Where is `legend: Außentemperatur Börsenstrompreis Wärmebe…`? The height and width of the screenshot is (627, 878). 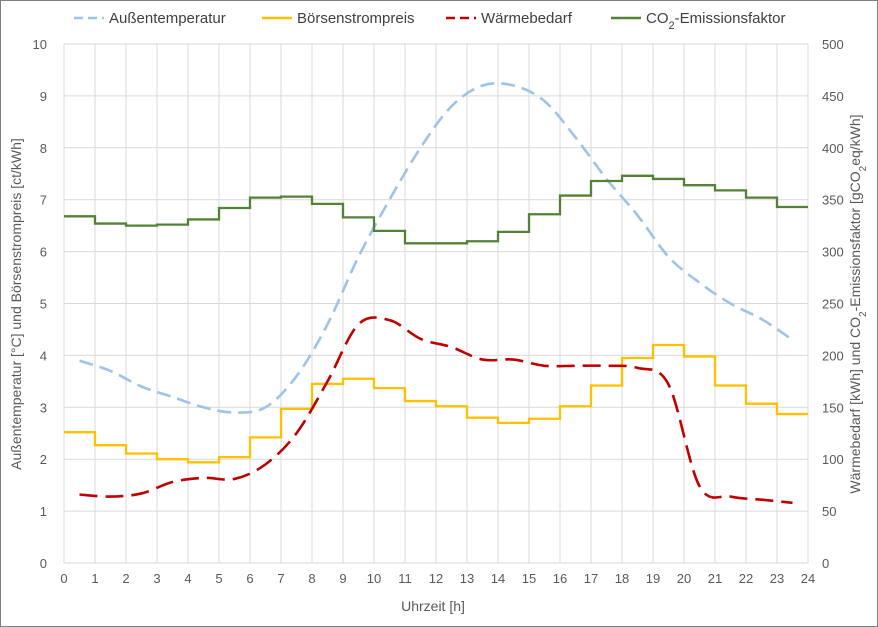
legend: Außentemperatur Börsenstrompreis Wärmebe… is located at coordinates (429, 21).